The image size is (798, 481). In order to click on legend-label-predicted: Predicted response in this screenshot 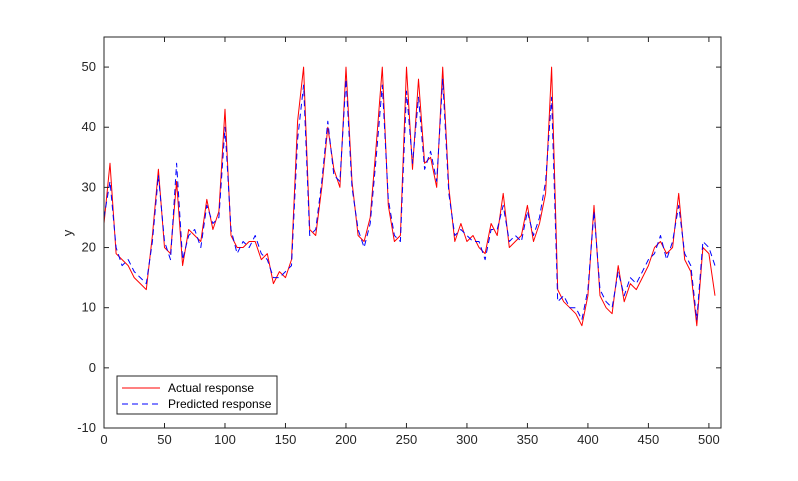, I will do `click(220, 404)`.